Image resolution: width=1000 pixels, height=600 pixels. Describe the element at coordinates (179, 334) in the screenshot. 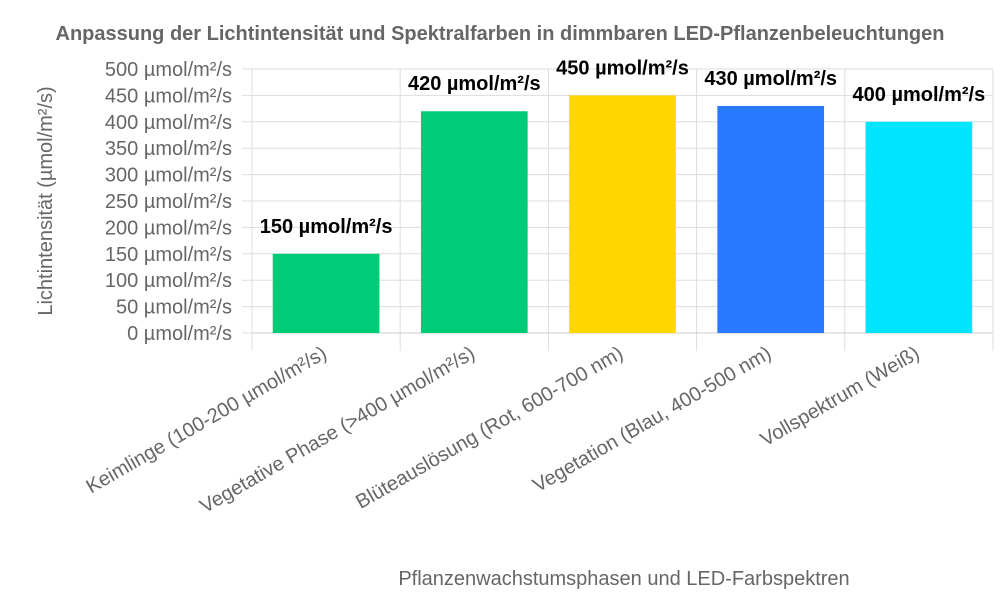

I see `y-tick-label: 0 µmol/m²/s` at that location.